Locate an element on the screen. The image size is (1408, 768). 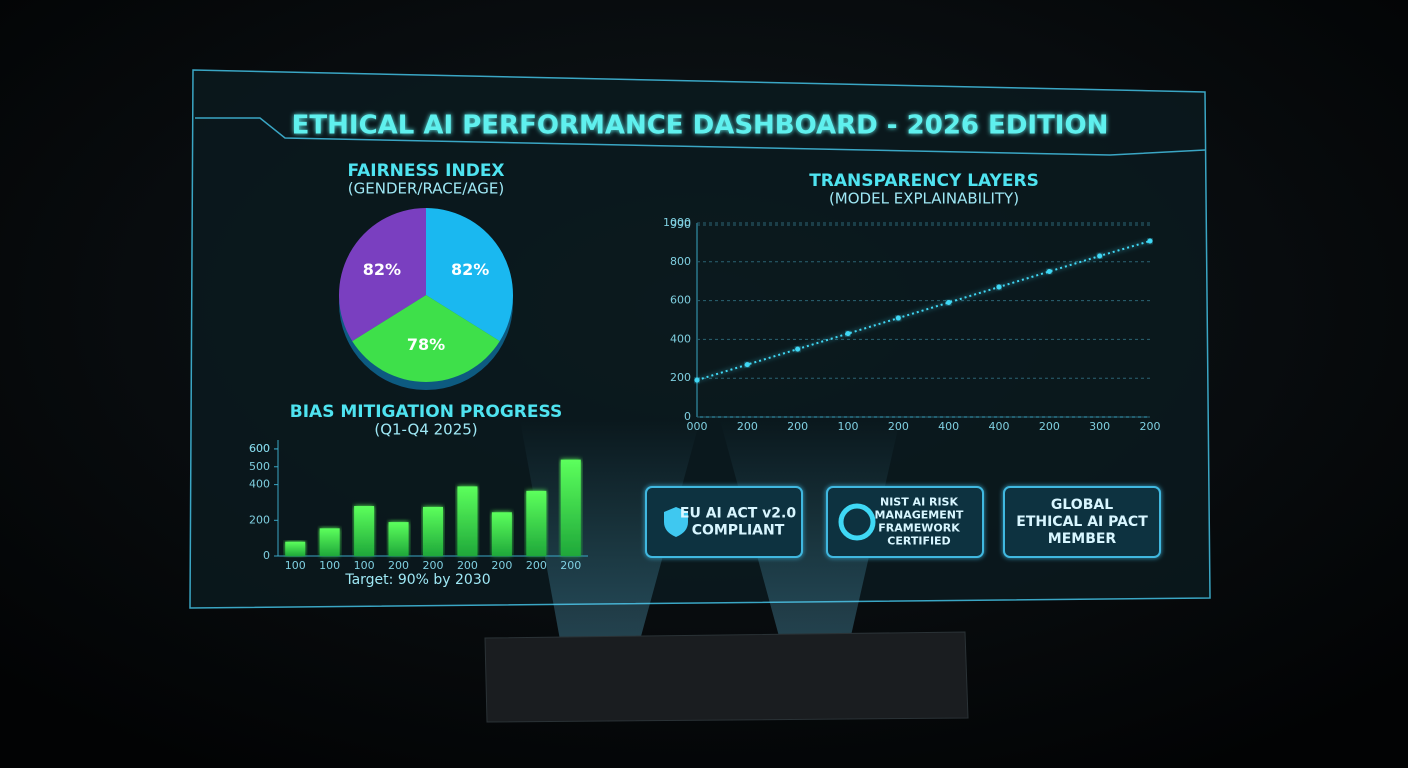
badge-text: GLOBAL is located at coordinates (1082, 505).